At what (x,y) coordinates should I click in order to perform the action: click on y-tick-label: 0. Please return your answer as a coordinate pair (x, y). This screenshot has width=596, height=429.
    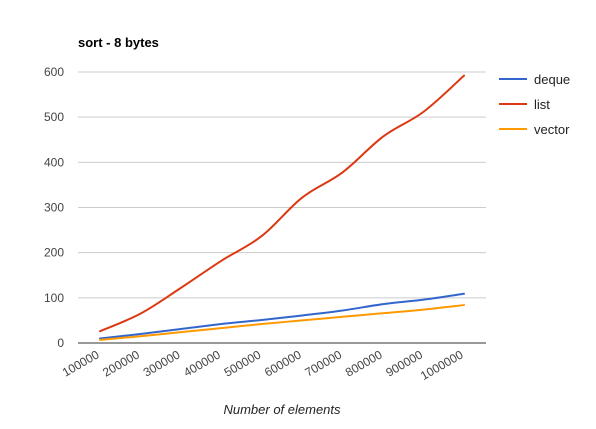
    Looking at the image, I should click on (60, 343).